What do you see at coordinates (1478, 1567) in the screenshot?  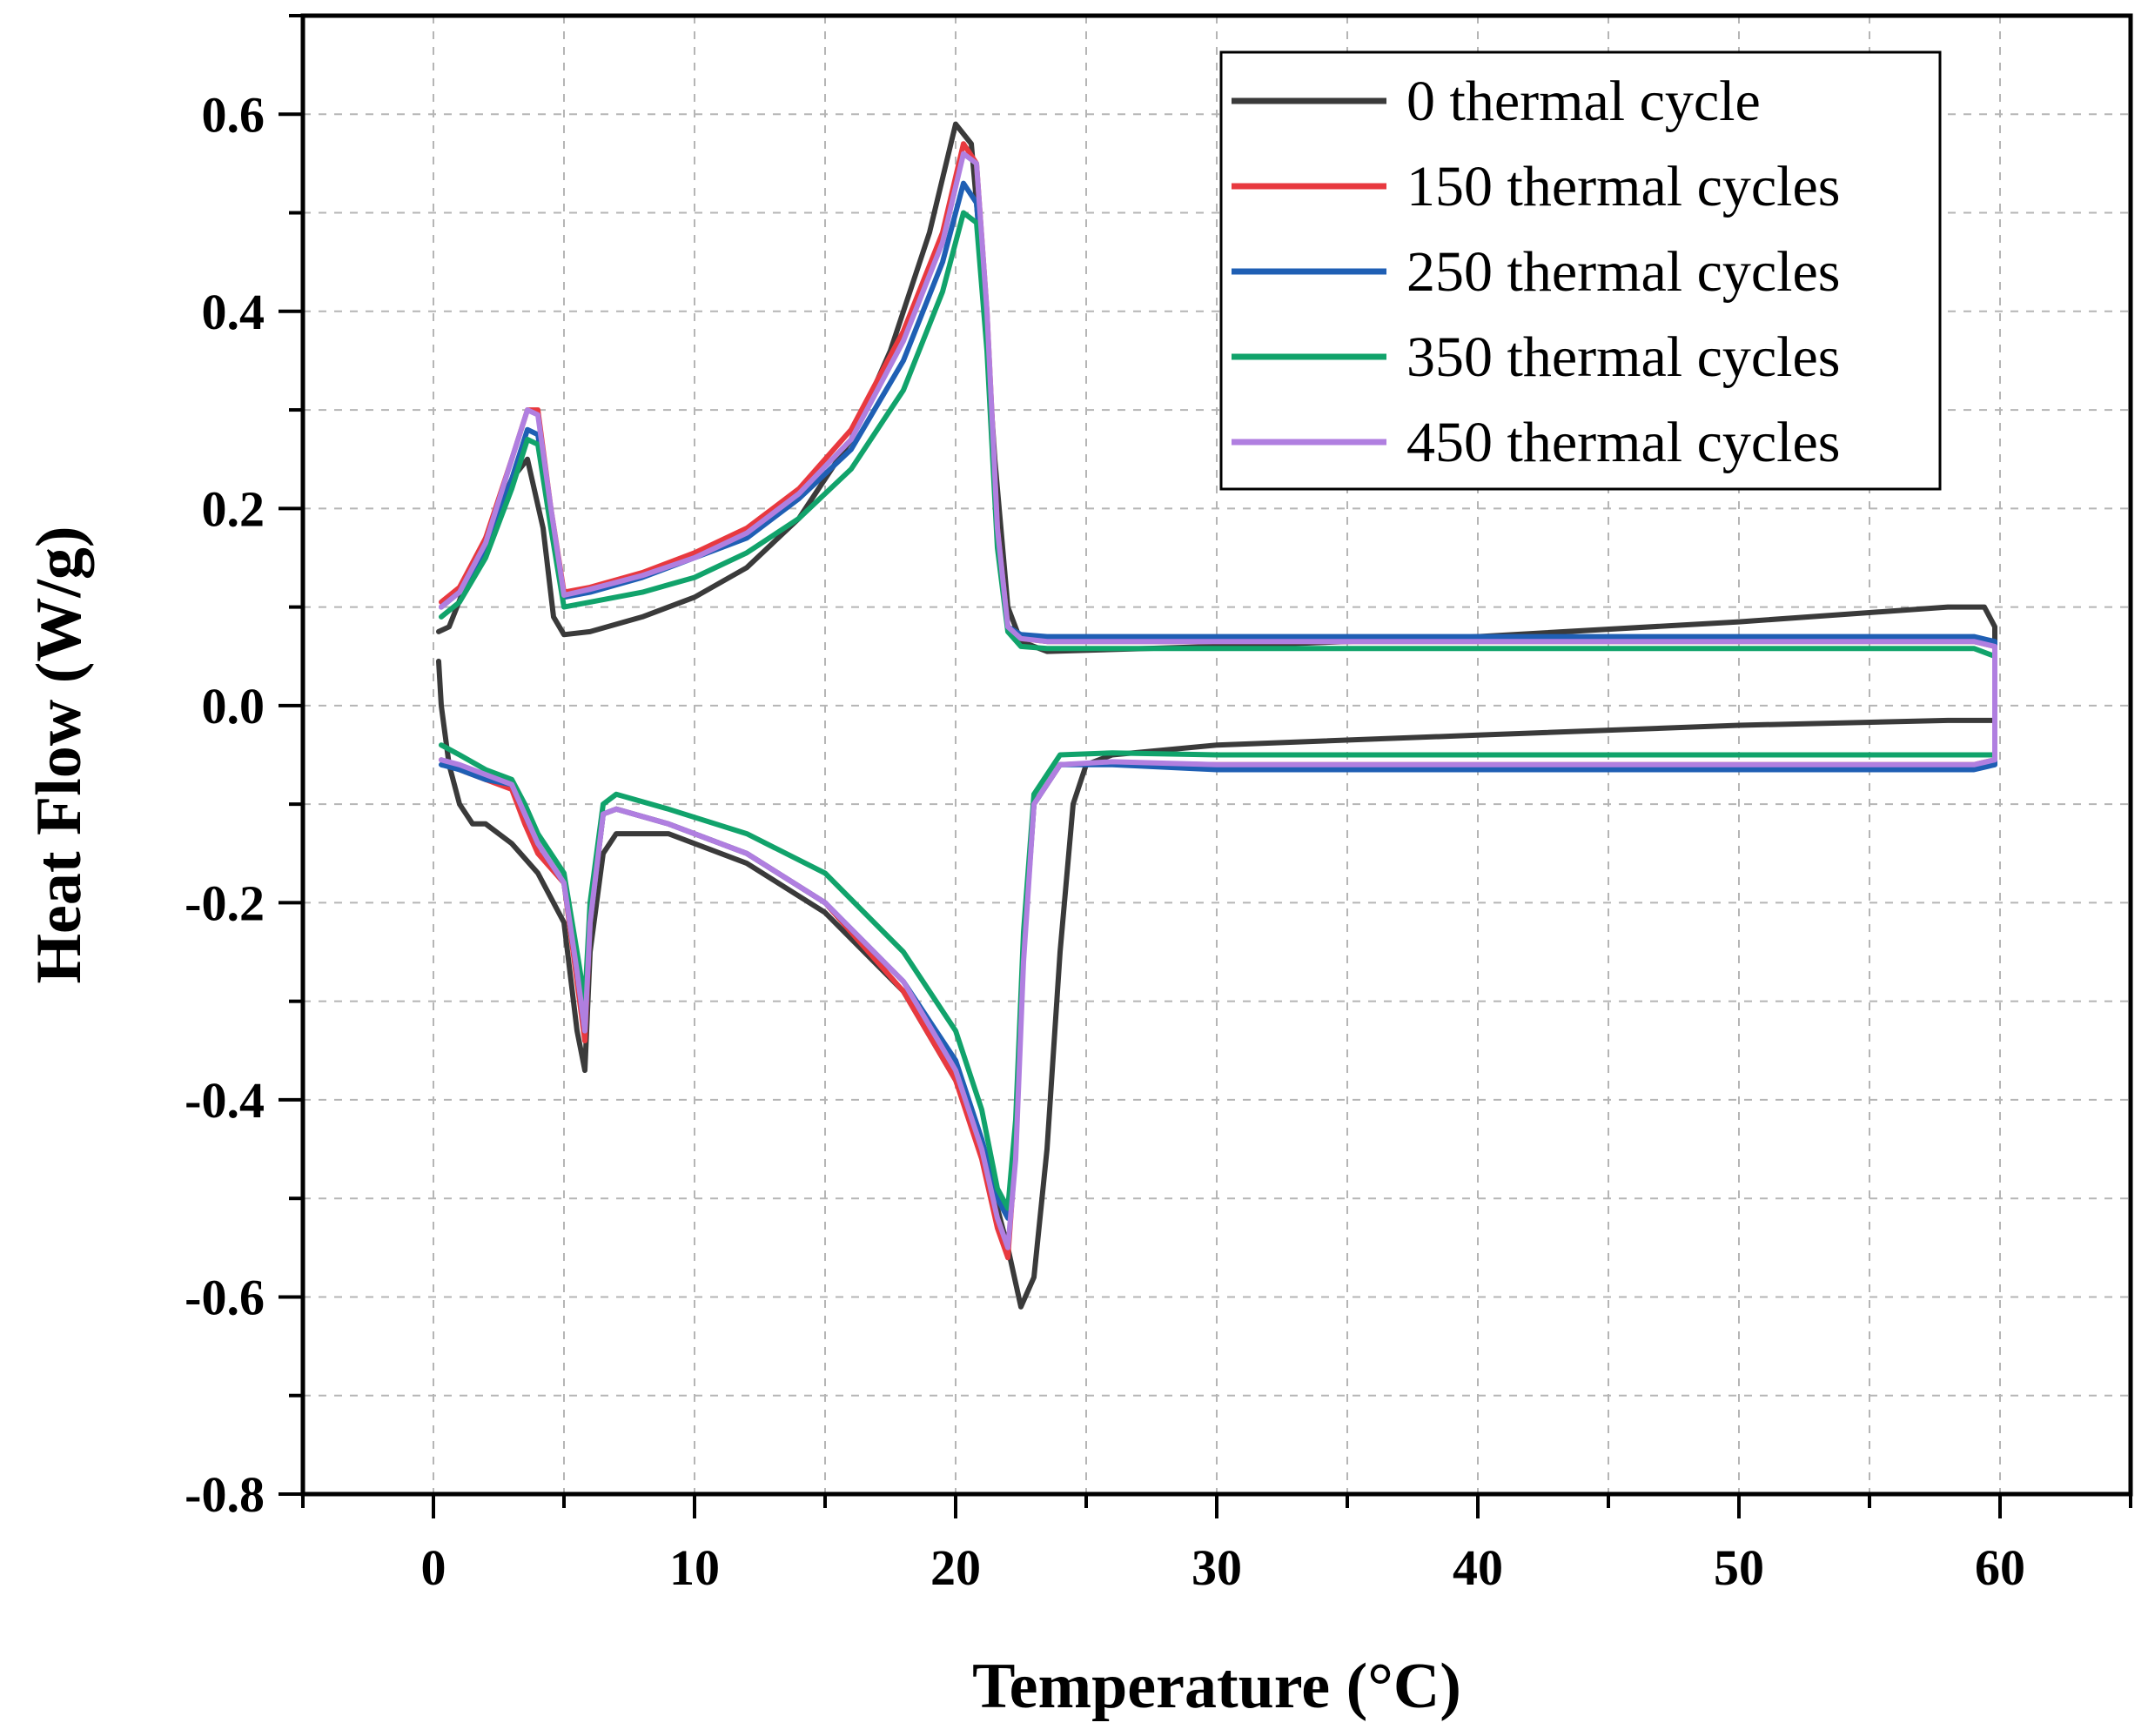 I see `x-tick-label: 40` at bounding box center [1478, 1567].